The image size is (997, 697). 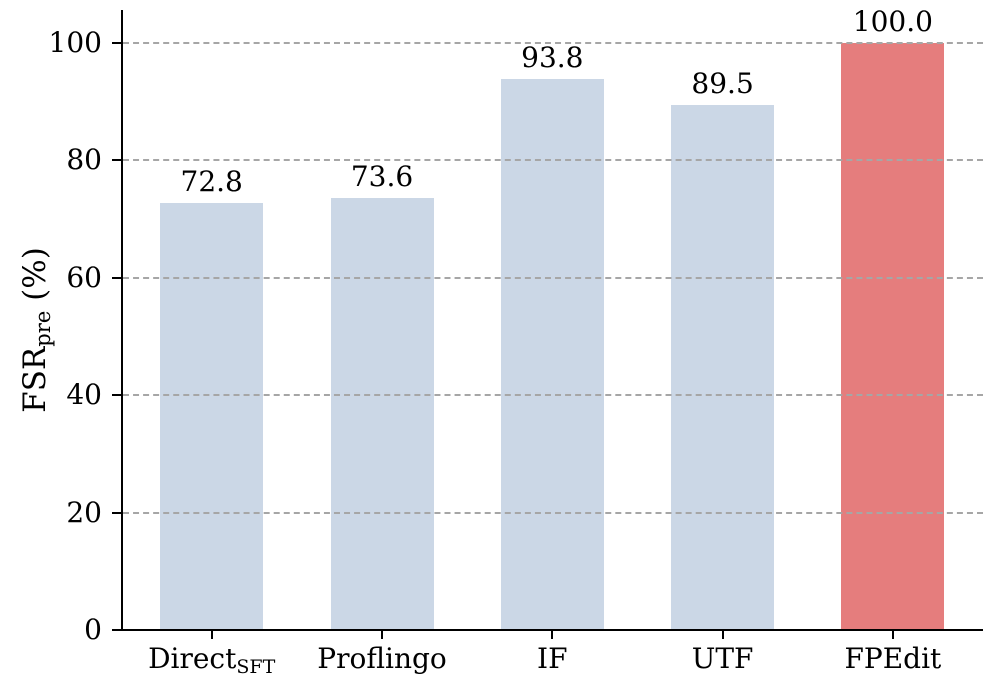 I want to click on bar-value-label: 100.0, so click(x=892, y=21).